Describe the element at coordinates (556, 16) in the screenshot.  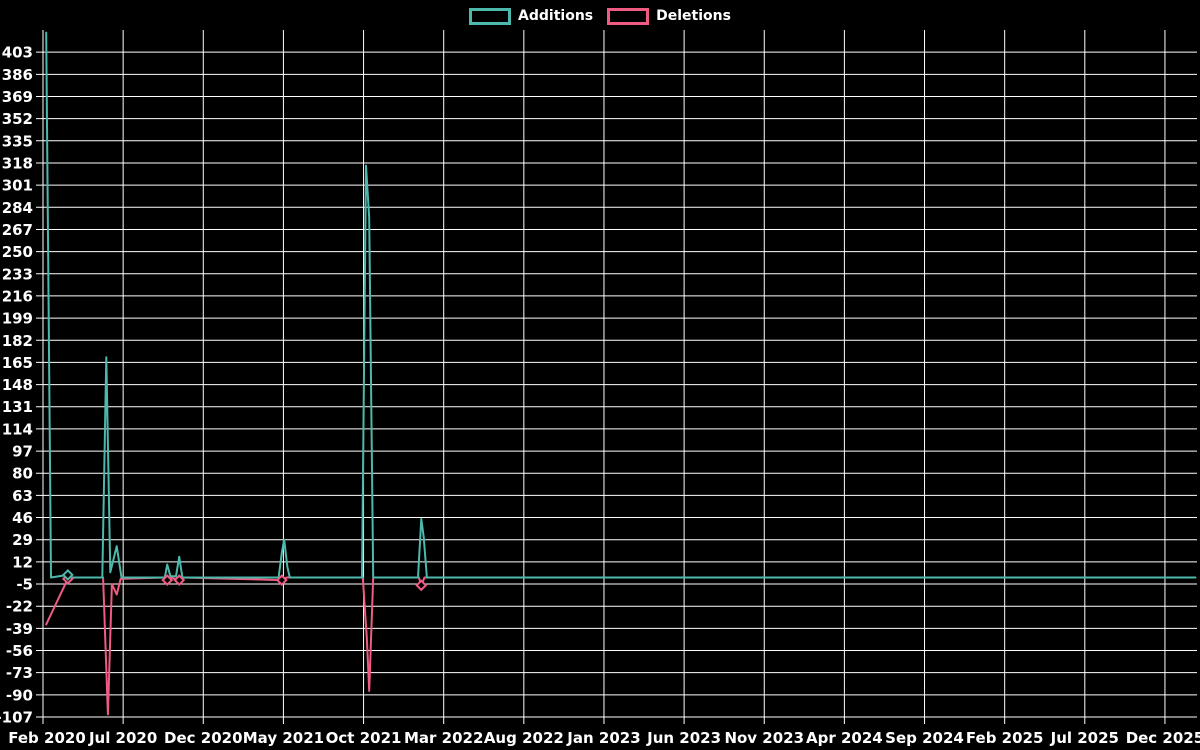
I see `additions-legend-label: Additions` at that location.